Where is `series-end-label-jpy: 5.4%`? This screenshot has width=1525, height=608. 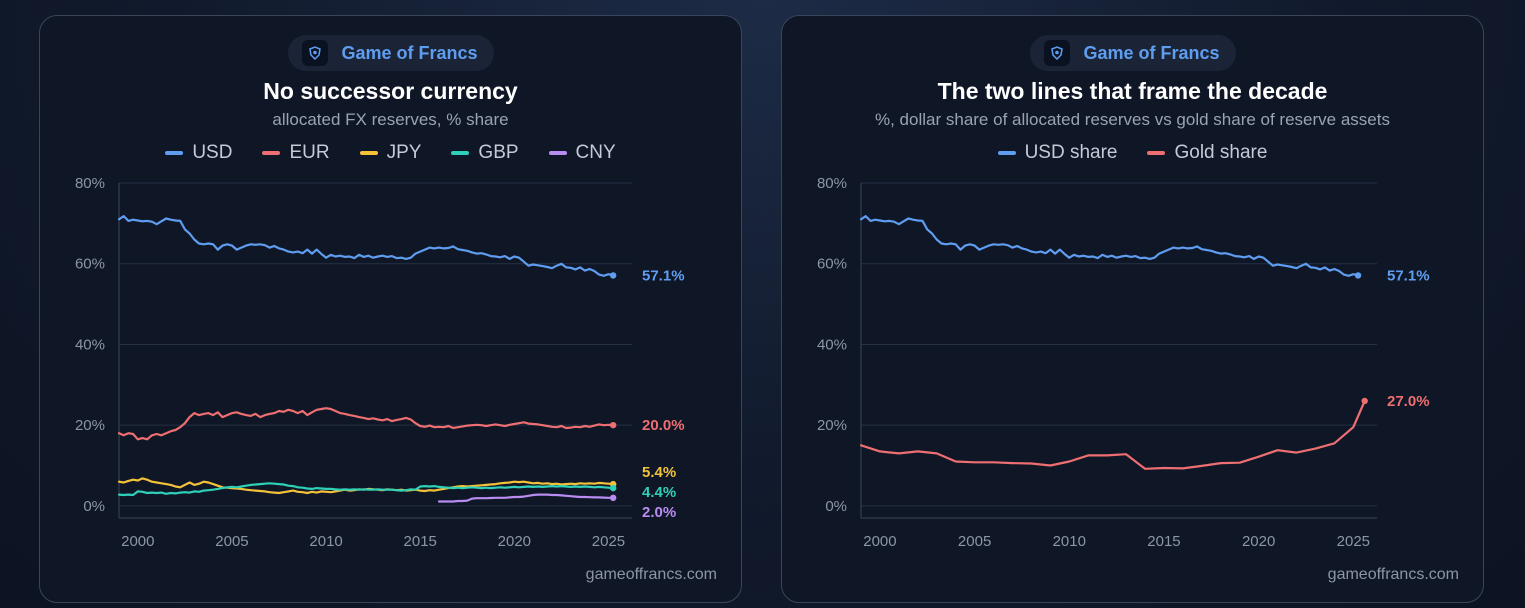 series-end-label-jpy: 5.4% is located at coordinates (659, 472).